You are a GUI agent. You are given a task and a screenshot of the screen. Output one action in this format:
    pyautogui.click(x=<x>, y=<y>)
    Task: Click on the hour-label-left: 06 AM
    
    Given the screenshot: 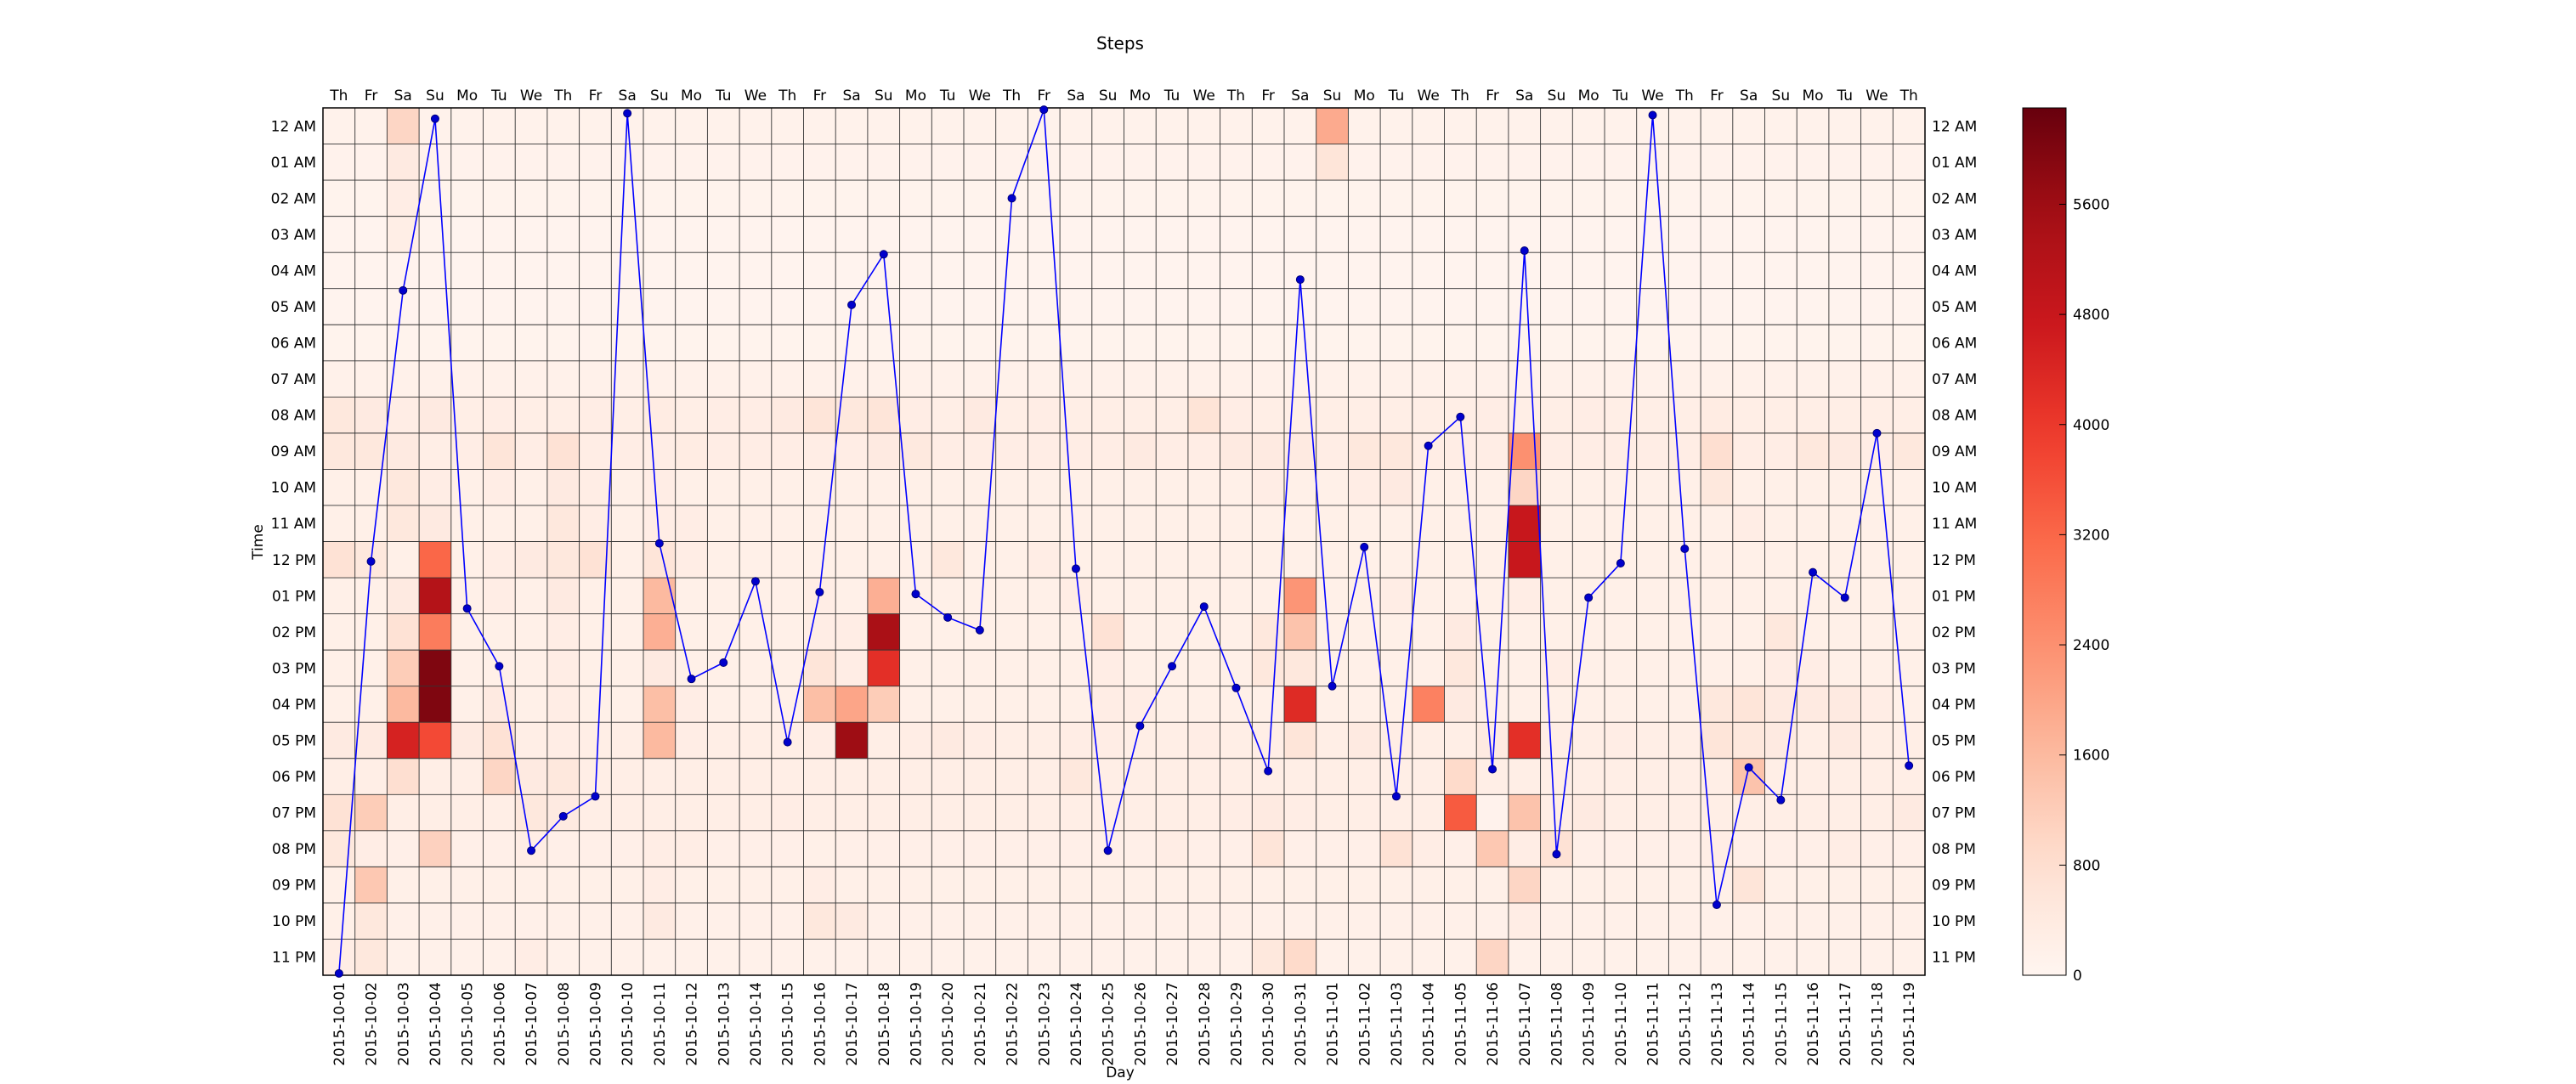 What is the action you would take?
    pyautogui.click(x=293, y=345)
    